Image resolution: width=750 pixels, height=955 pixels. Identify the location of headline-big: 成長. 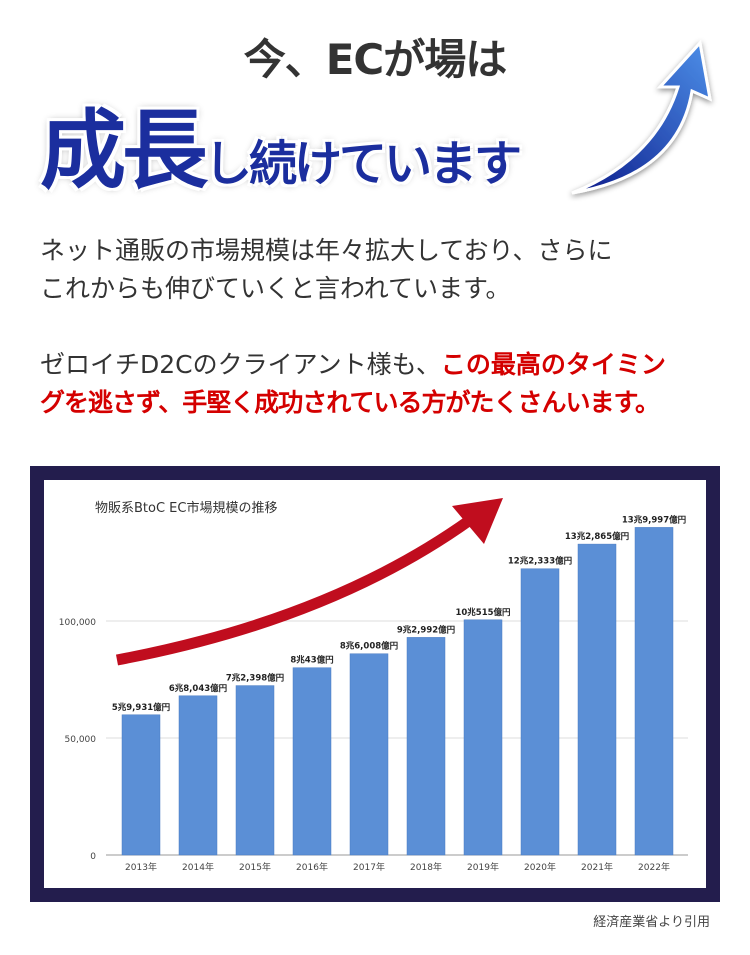
(124, 151).